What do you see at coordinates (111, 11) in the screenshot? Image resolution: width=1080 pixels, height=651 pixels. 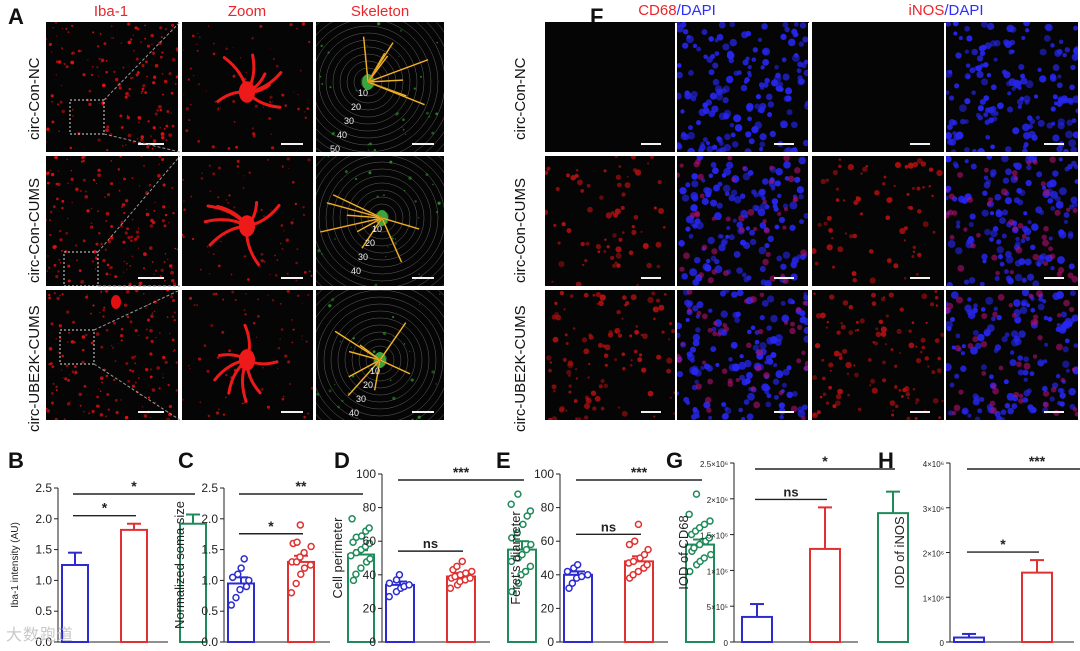 I see `column-header-iba1: Iba-1` at bounding box center [111, 11].